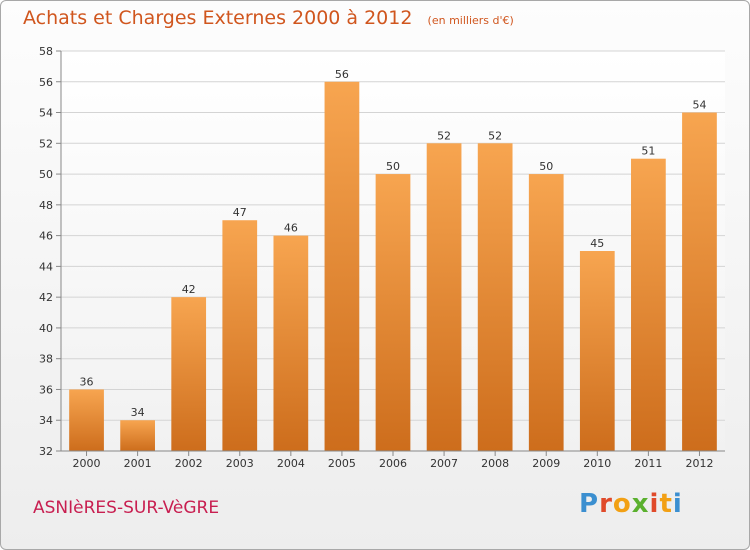  What do you see at coordinates (46, 236) in the screenshot?
I see `y-tick-label: 46` at bounding box center [46, 236].